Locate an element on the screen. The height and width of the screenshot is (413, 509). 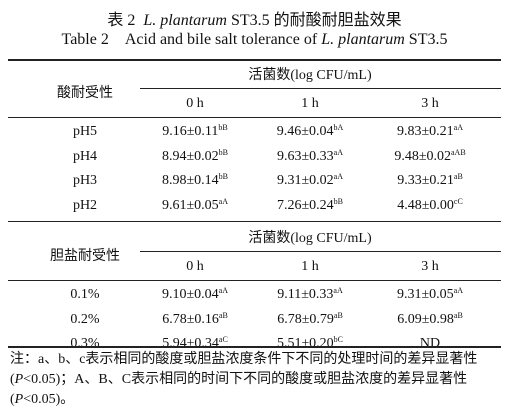
cell: 6.78±0.16aB is located at coordinates (195, 319).